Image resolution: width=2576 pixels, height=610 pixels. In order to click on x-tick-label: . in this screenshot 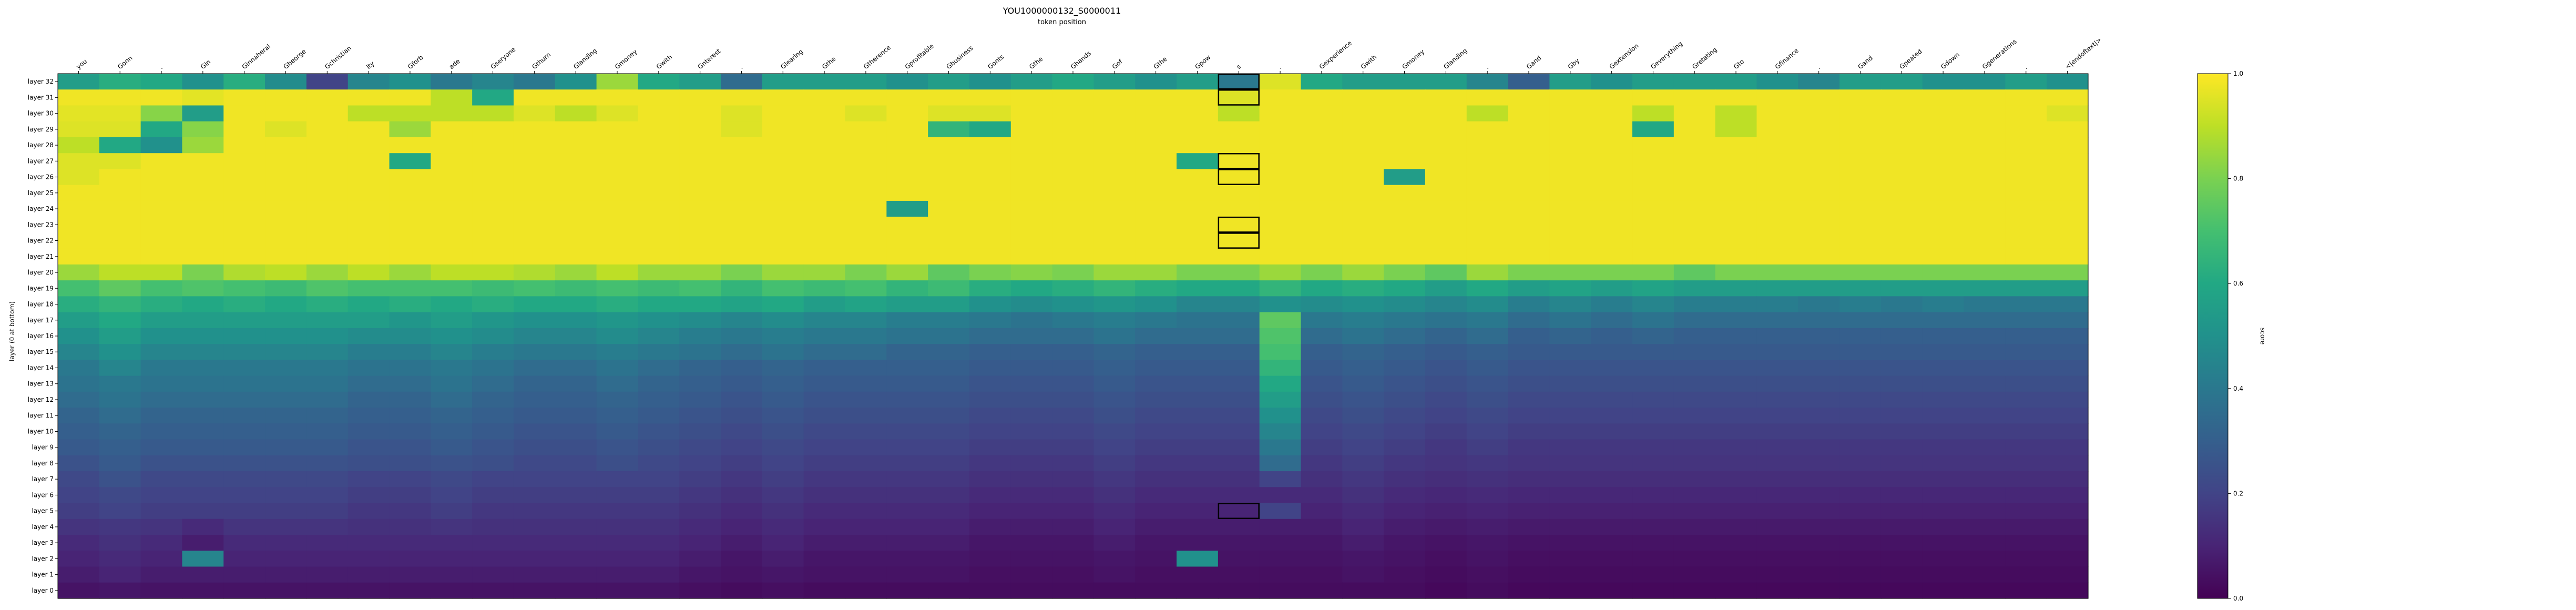, I will do `click(2025, 67)`.